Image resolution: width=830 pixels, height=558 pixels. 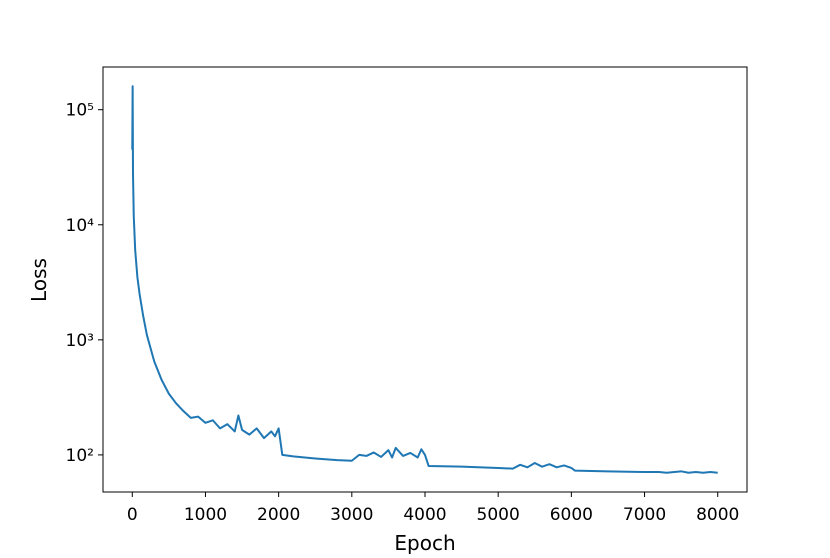 I want to click on y-tick-label: 10⁵, so click(x=80, y=111).